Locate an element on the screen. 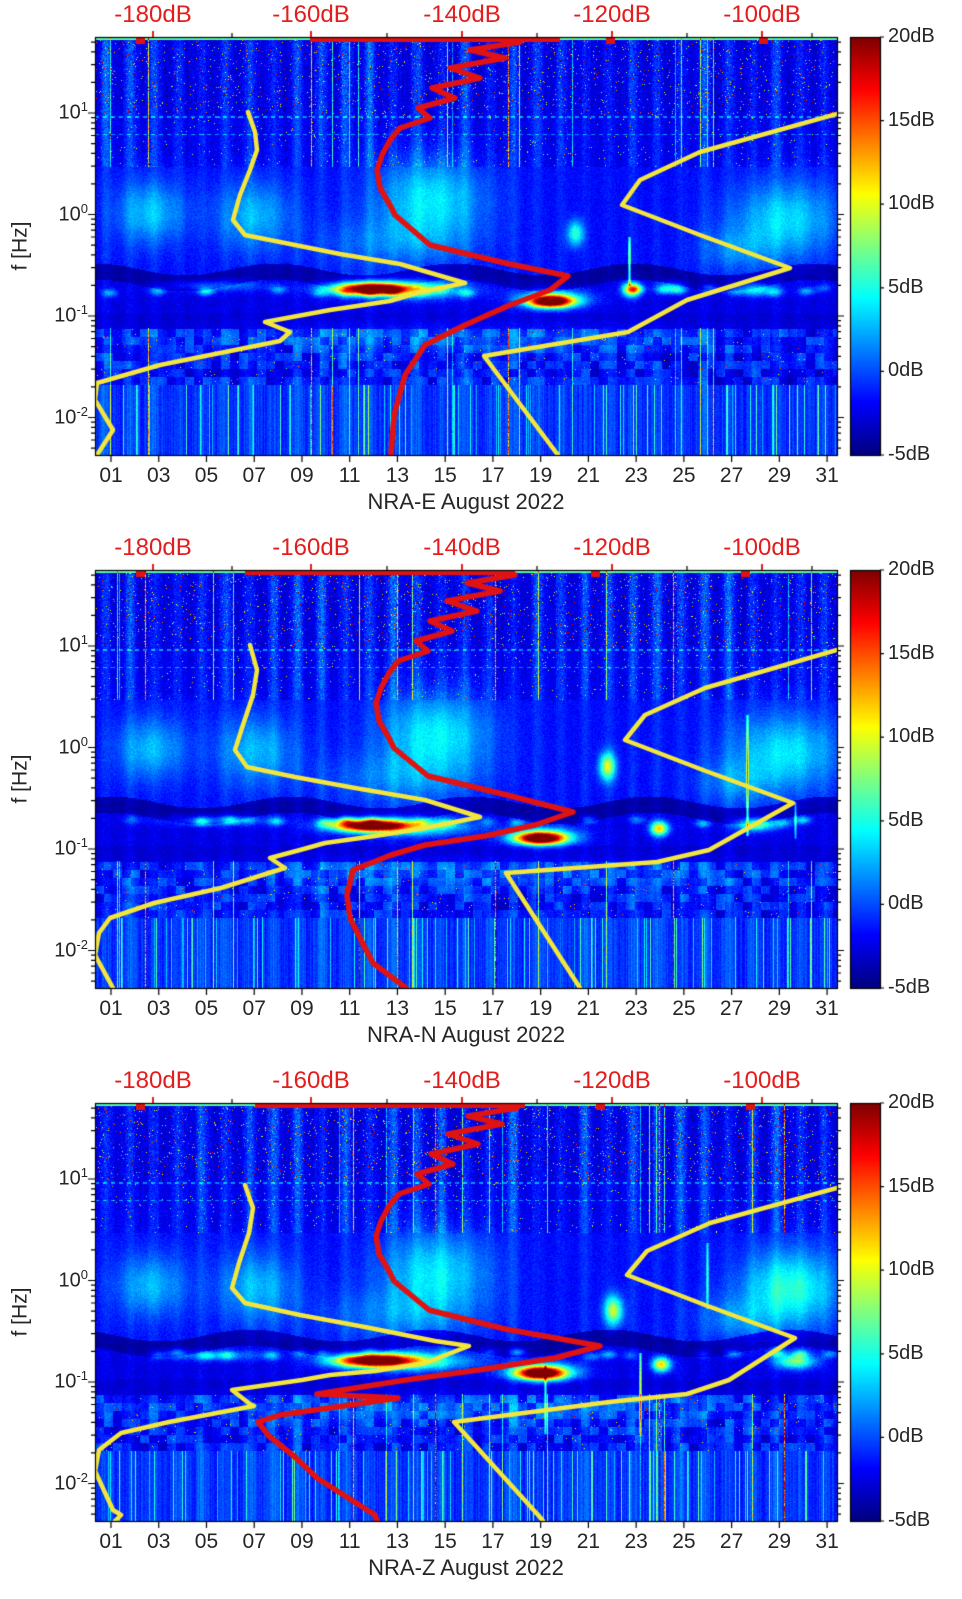  y-tick-exponent: -1 is located at coordinates (82, 309).